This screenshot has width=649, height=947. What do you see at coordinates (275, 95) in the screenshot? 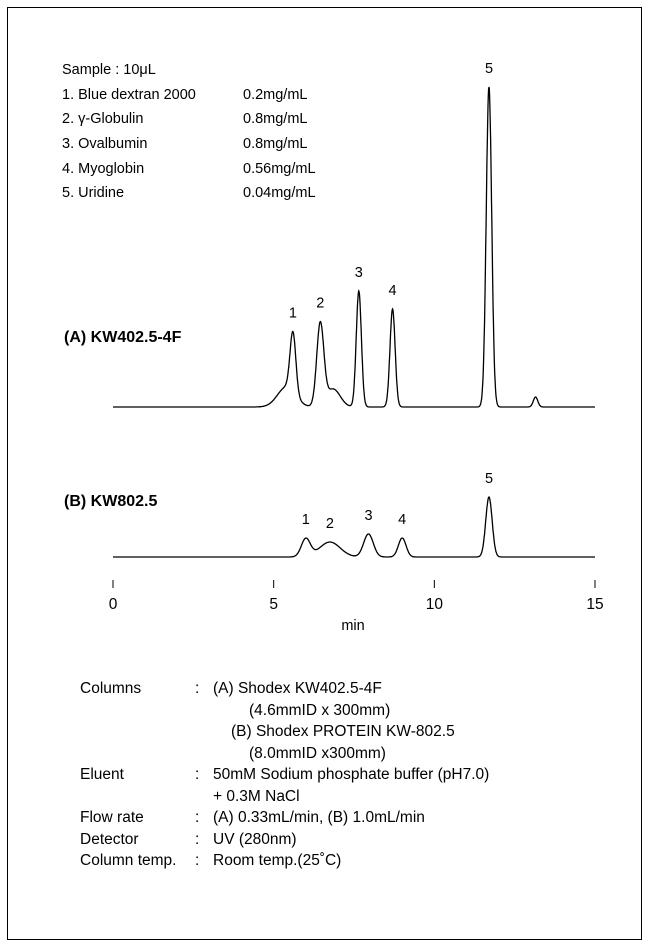
I see `sample-conc-1: 0.2mg/mL` at bounding box center [275, 95].